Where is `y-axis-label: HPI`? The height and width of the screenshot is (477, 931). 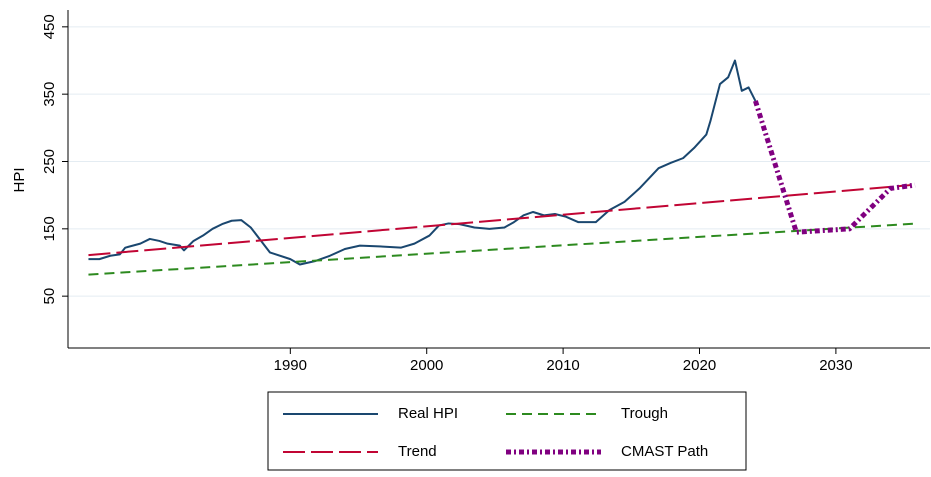 y-axis-label: HPI is located at coordinates (19, 179).